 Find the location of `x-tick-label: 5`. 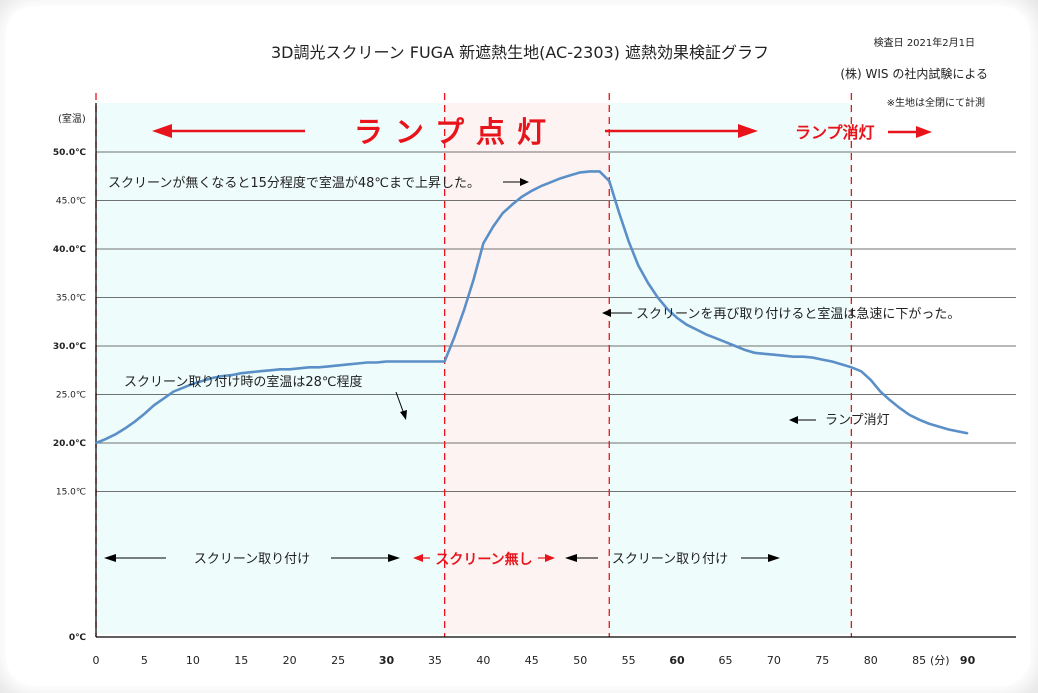

x-tick-label: 5 is located at coordinates (144, 660).